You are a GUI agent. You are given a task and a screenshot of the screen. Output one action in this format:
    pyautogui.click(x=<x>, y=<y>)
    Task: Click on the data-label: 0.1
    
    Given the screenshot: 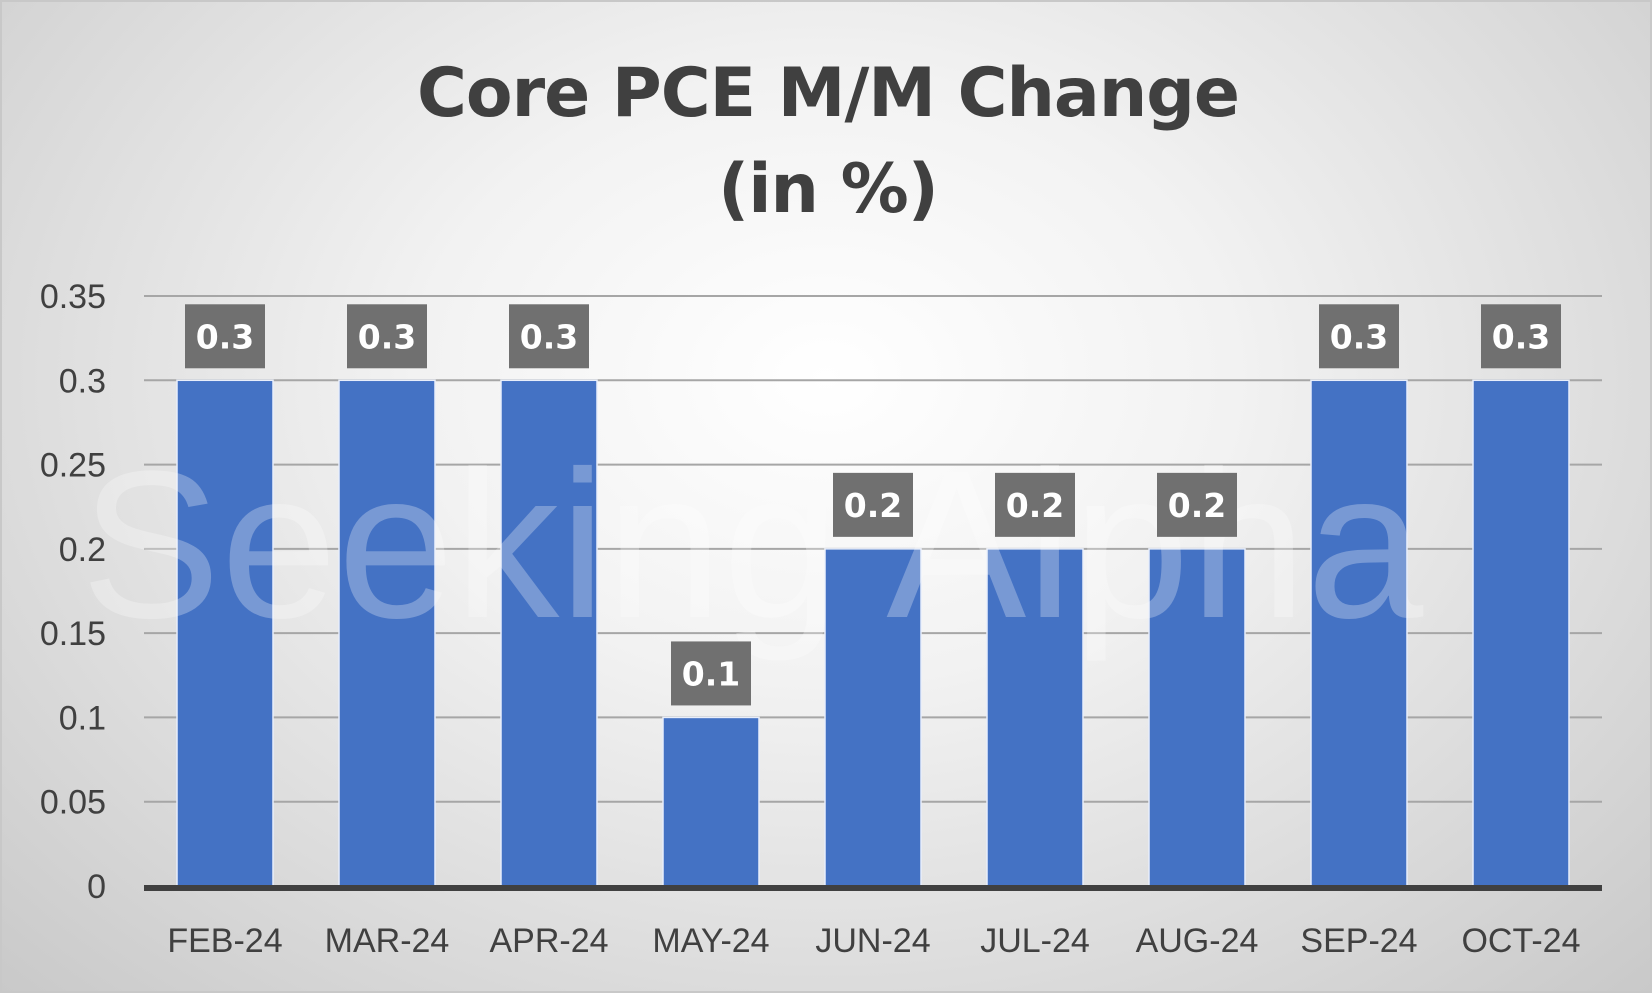 What is the action you would take?
    pyautogui.click(x=711, y=673)
    